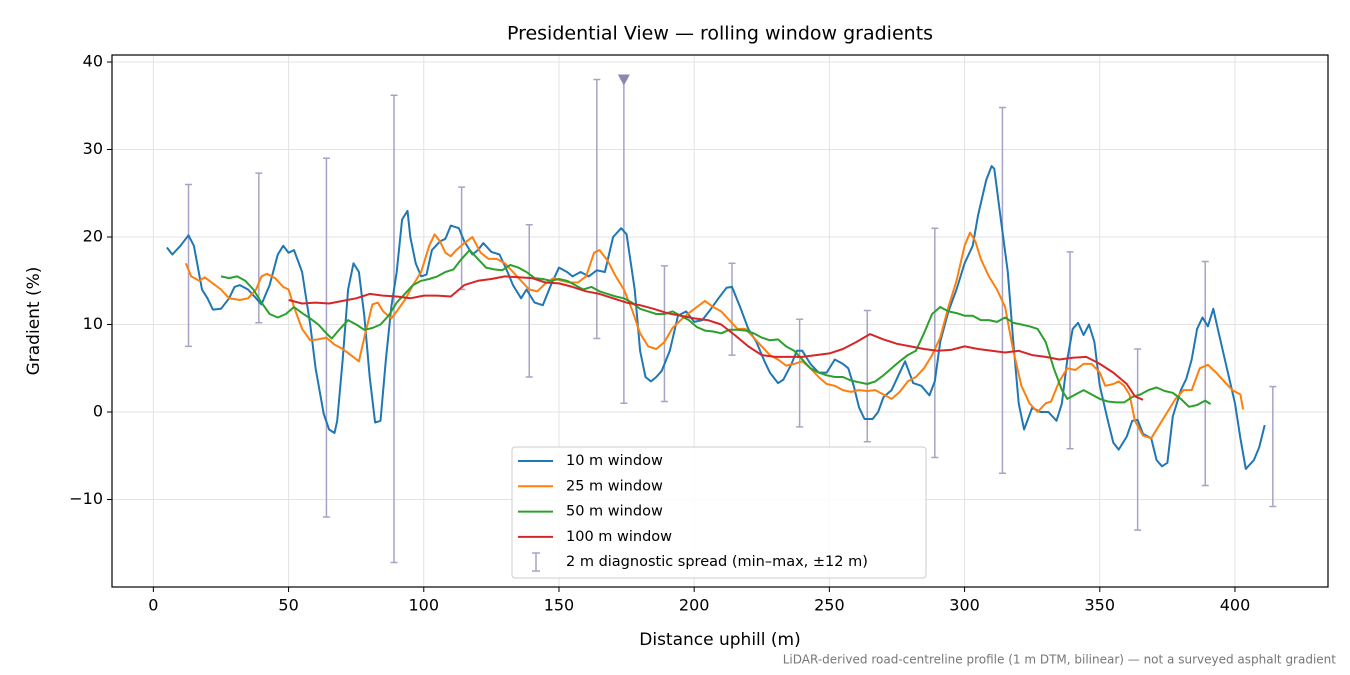 Image resolution: width=1350 pixels, height=675 pixels. Describe the element at coordinates (153, 605) in the screenshot. I see `x-tick-label: 0` at that location.